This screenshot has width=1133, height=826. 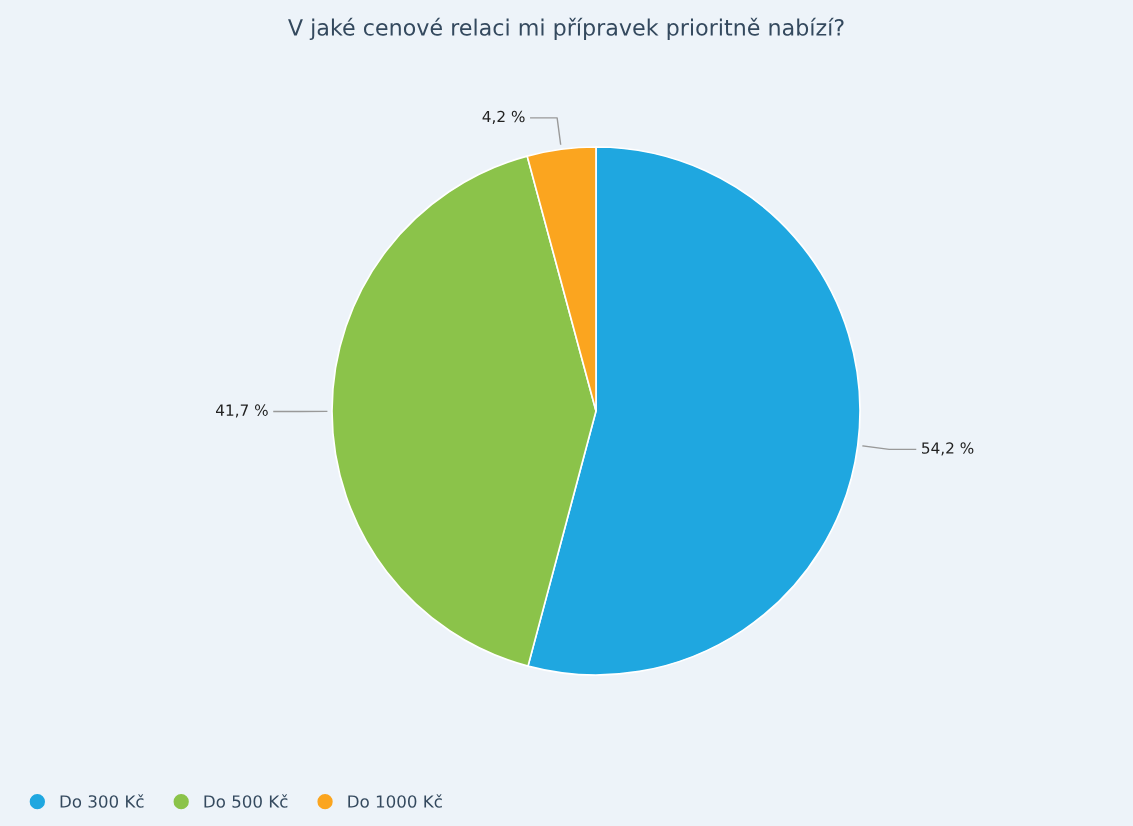 I want to click on chart-title: V jaké cenové relaci mi přípravek prioritně nabízí?, so click(x=566, y=29).